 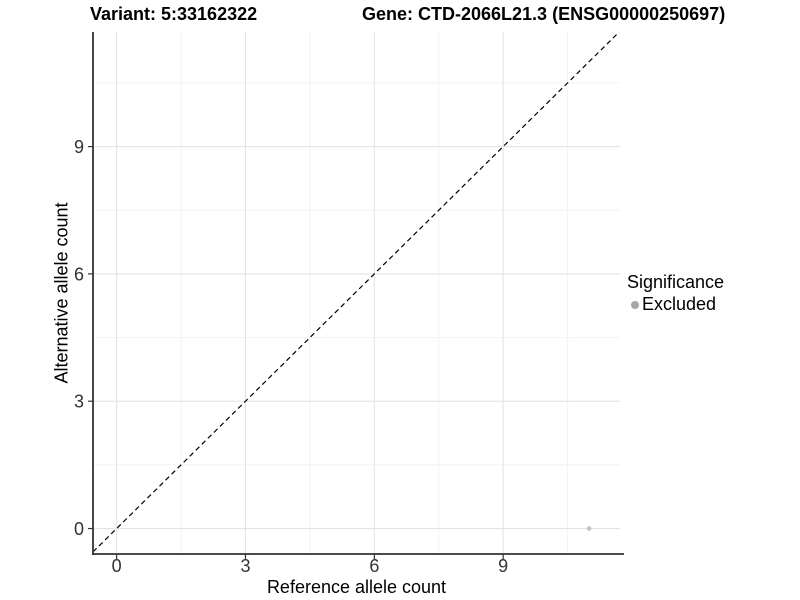 I want to click on x-tick-label: 3, so click(x=245, y=566).